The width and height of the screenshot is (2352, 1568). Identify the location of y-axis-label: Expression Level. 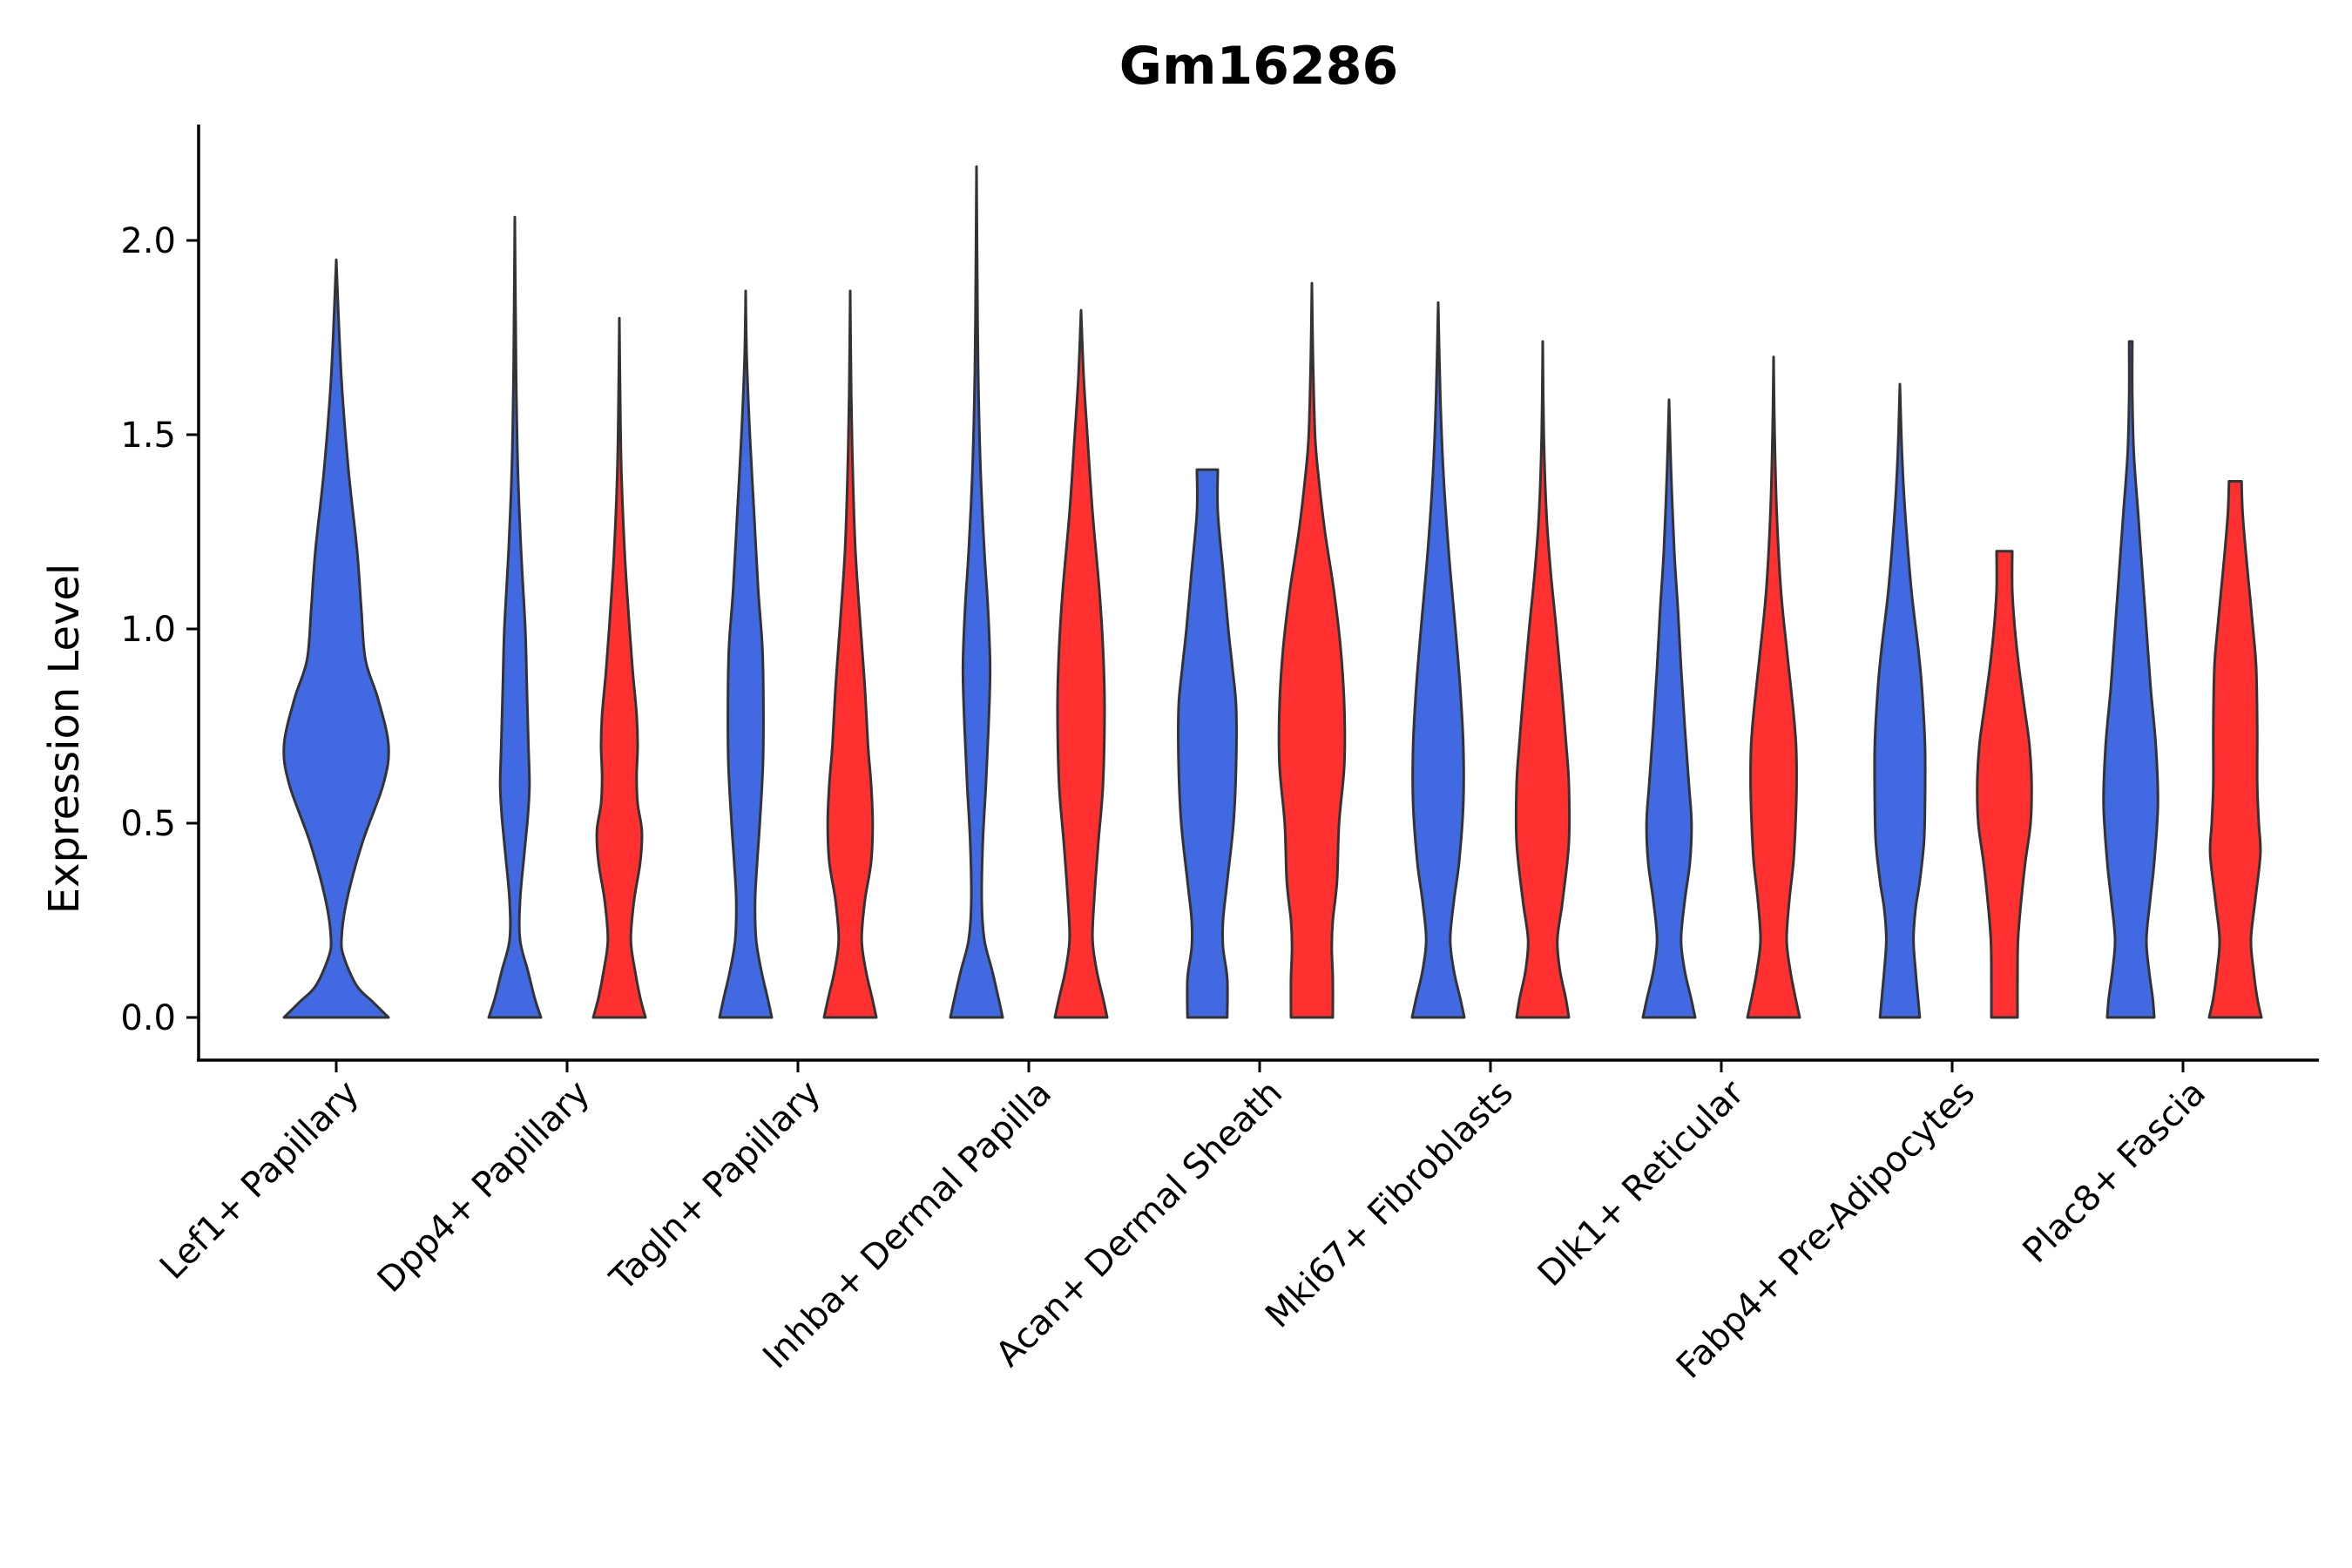
(64, 739).